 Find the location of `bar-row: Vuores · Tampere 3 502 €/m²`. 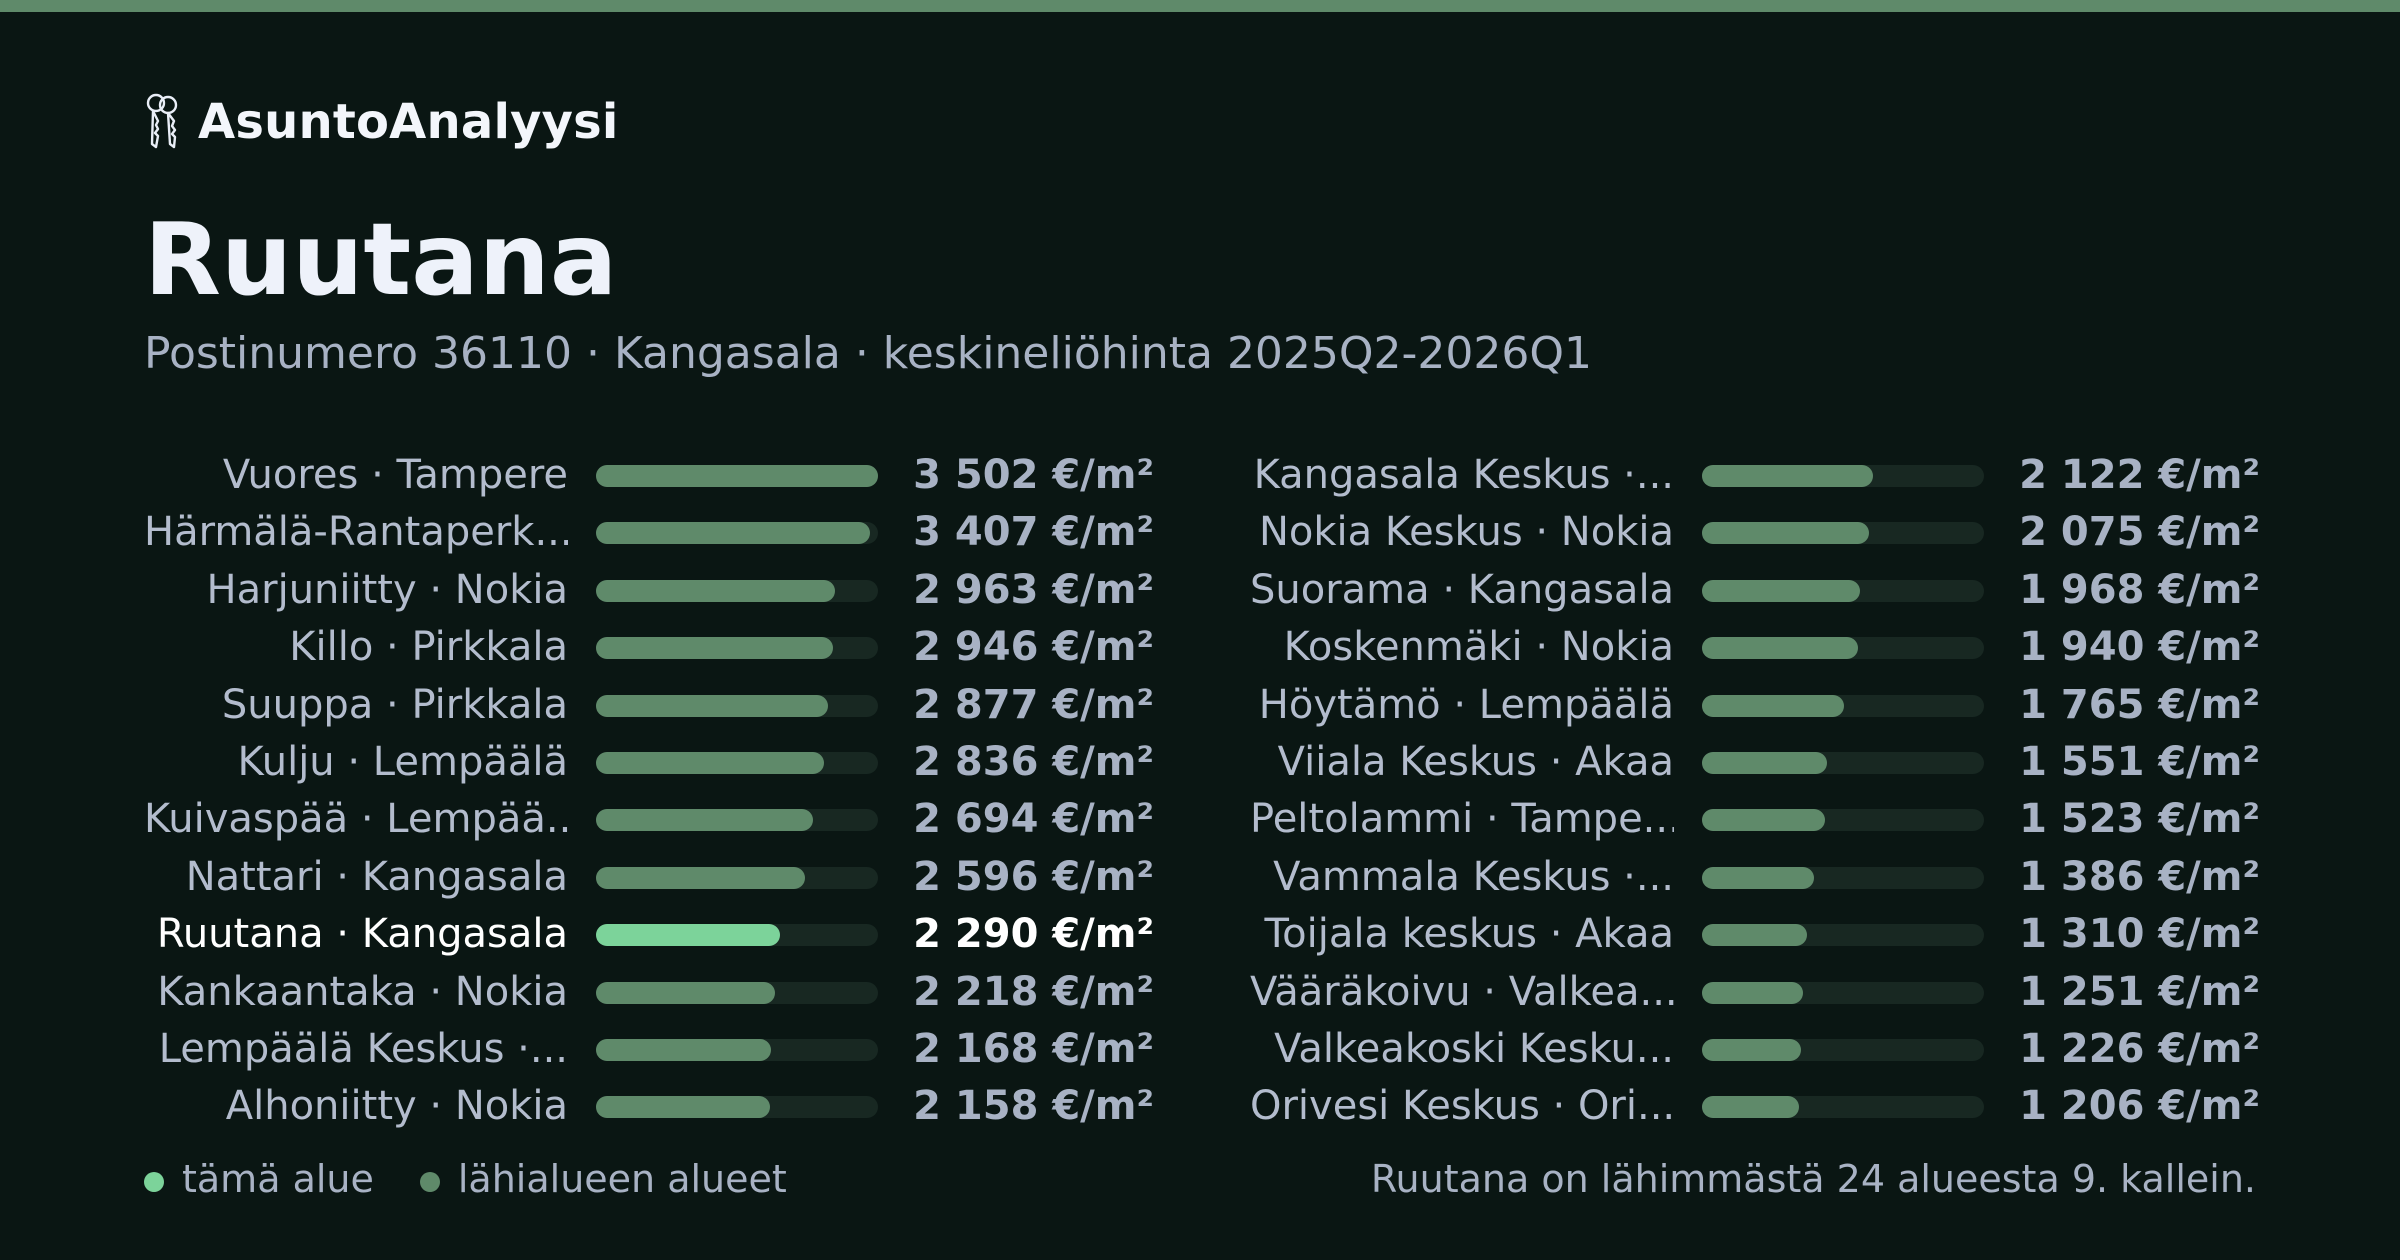

bar-row: Vuores · Tampere 3 502 €/m² is located at coordinates (649, 474).